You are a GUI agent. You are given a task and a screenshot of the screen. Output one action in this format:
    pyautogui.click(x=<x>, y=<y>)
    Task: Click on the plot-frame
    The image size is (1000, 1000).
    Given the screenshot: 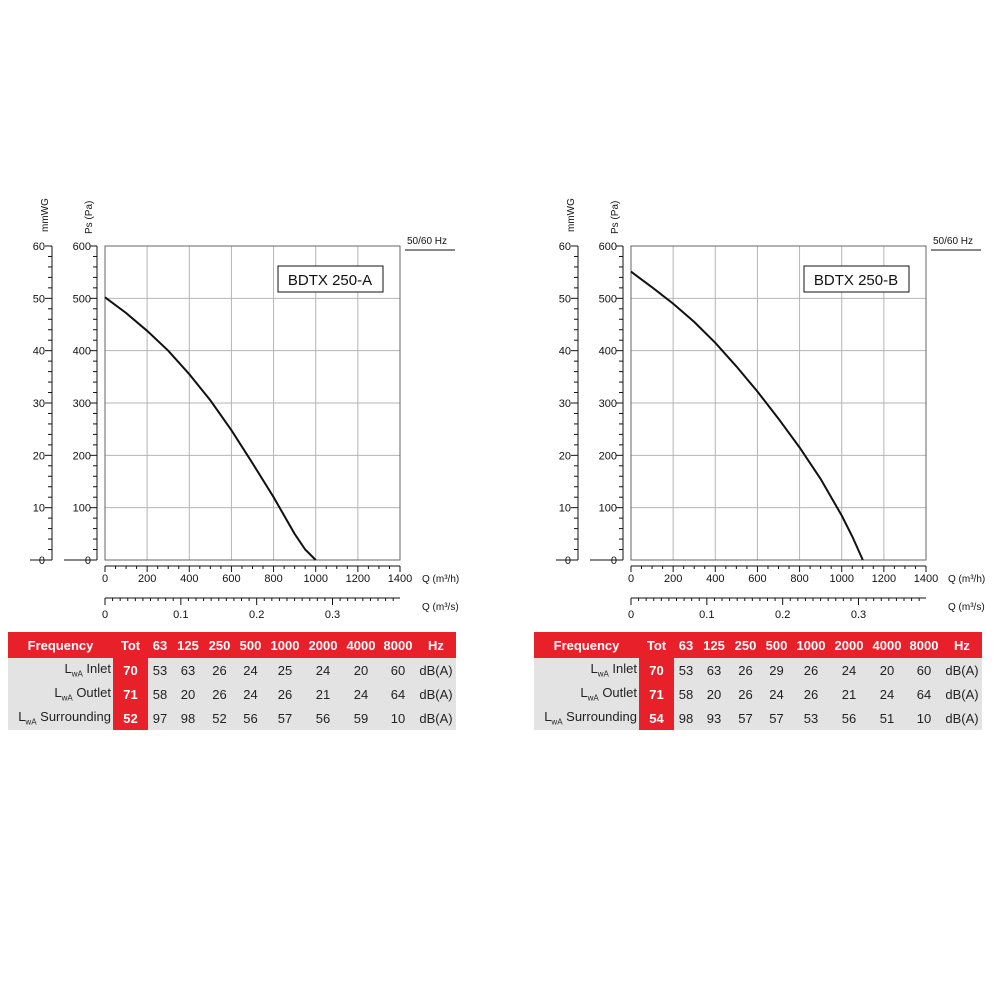 What is the action you would take?
    pyautogui.click(x=252, y=403)
    